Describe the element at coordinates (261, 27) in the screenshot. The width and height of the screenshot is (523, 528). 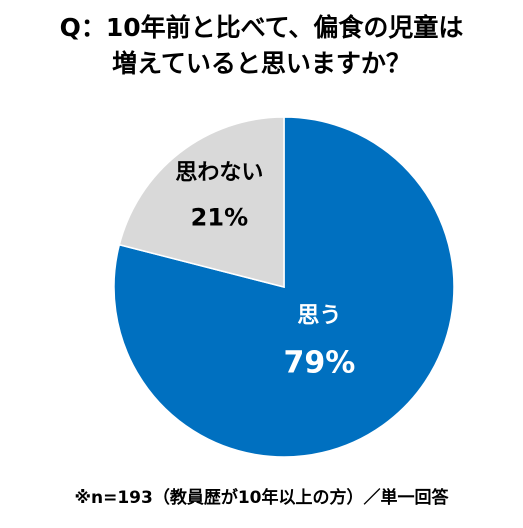
I see `title-line-1: Q：10年前と比べて、偏食の児童は` at that location.